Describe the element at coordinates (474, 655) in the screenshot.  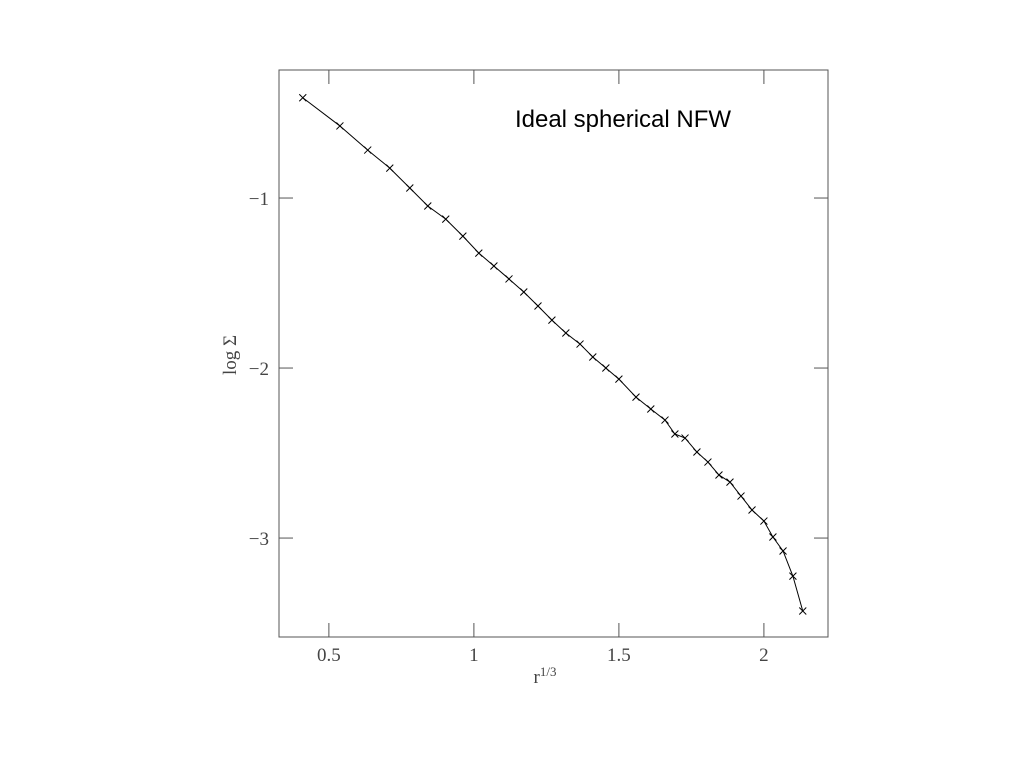
I see `x-tick-label: 1` at that location.